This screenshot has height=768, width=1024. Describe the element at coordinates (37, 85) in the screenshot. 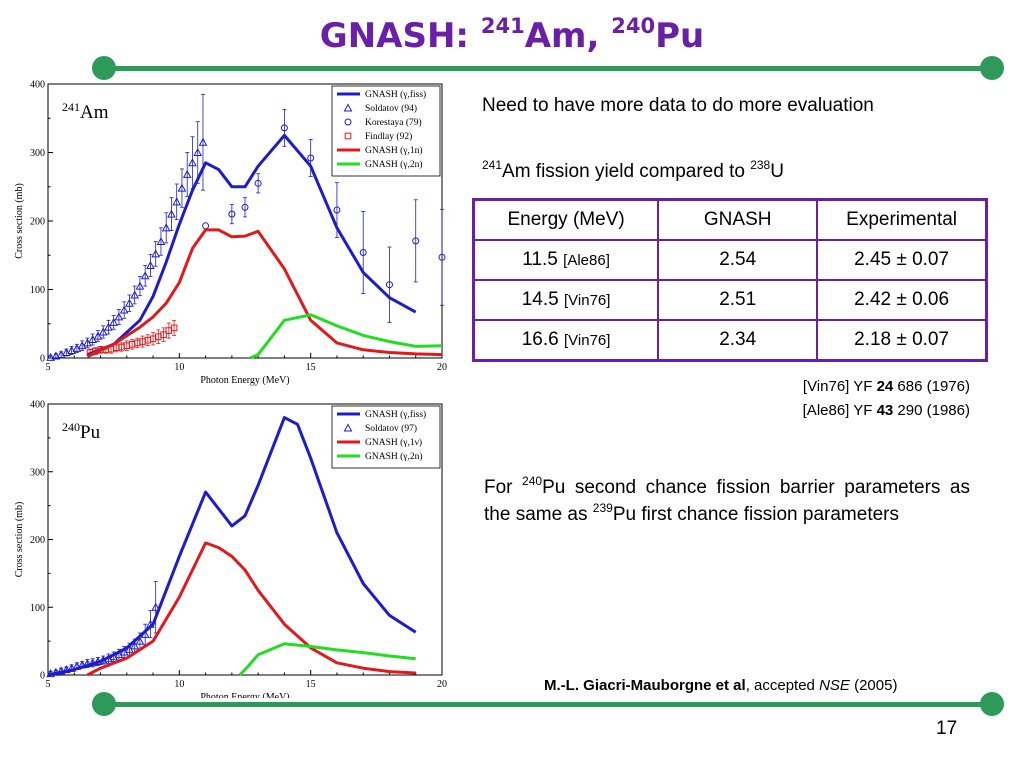

I see `y-tick-label: 400` at that location.